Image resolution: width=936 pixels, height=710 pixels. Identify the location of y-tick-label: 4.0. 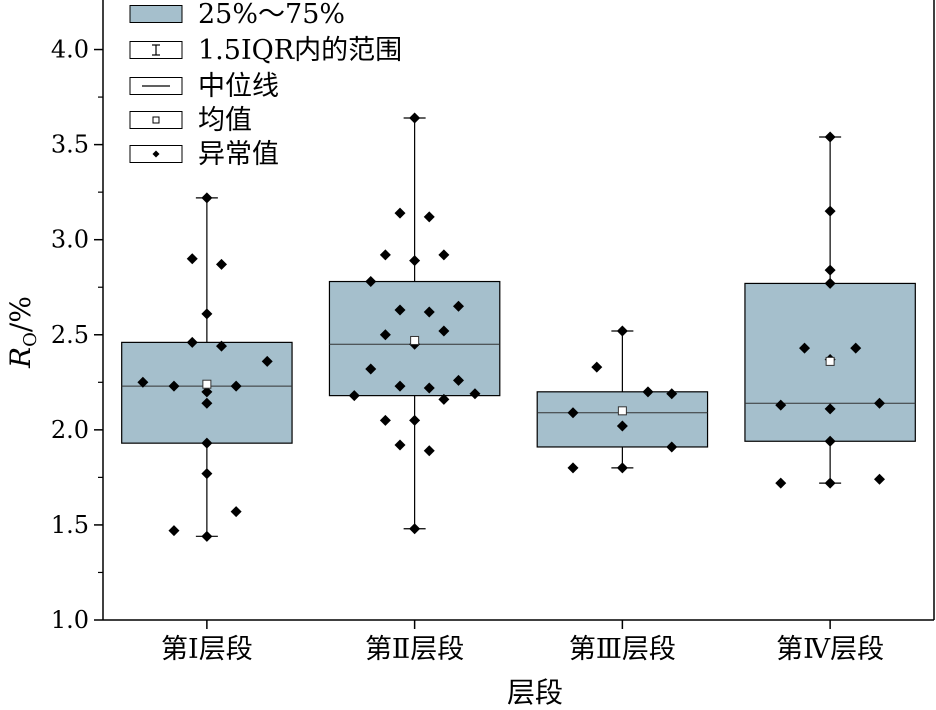
(70, 50).